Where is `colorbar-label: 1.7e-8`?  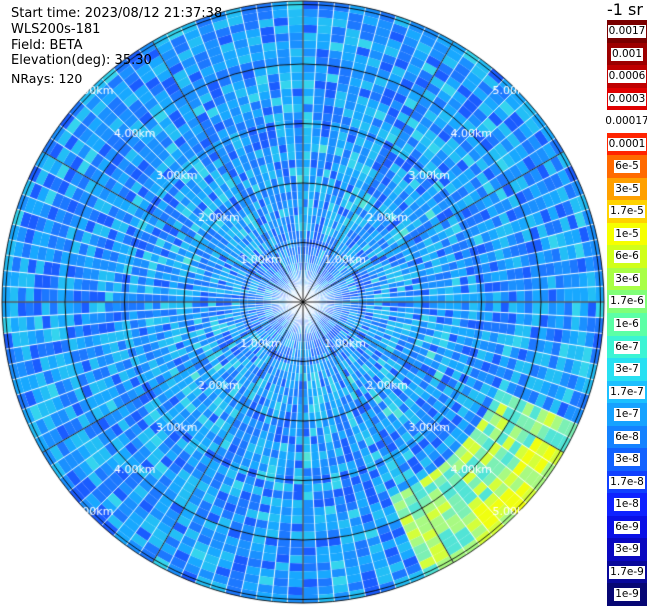 colorbar-label: 1.7e-8 is located at coordinates (627, 482).